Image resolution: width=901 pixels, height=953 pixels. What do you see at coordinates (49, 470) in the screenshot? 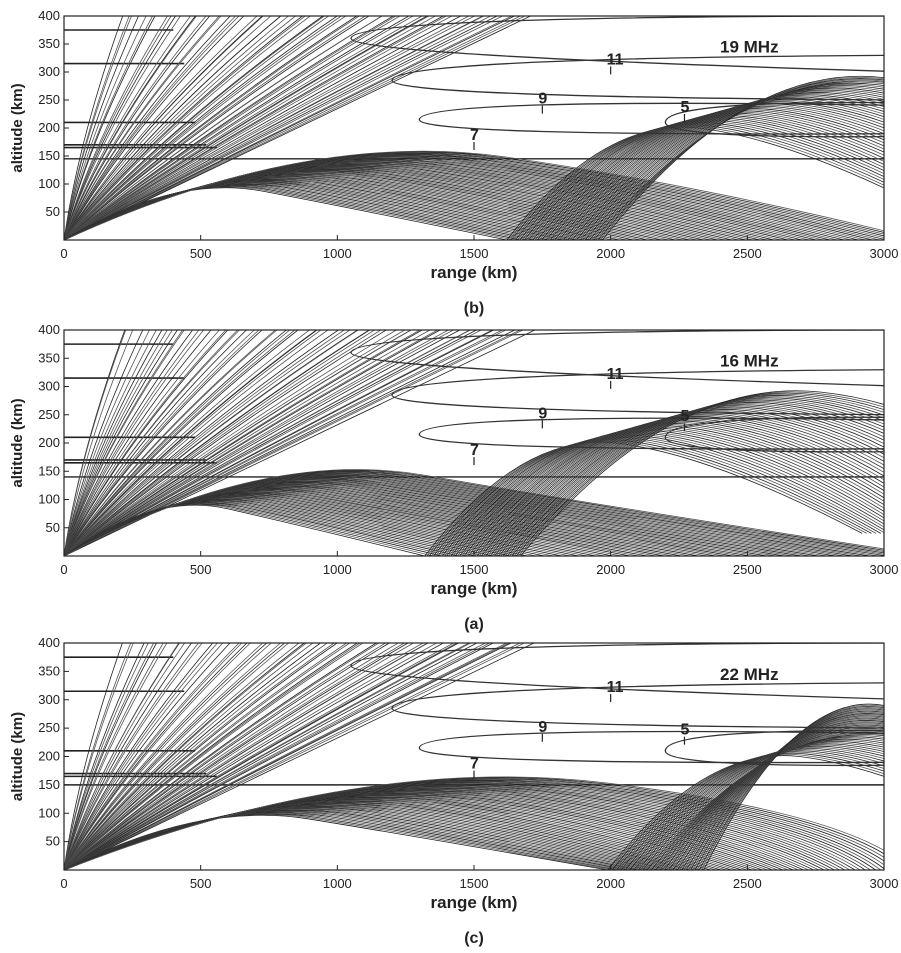
I see `y-tick-label: 150` at bounding box center [49, 470].